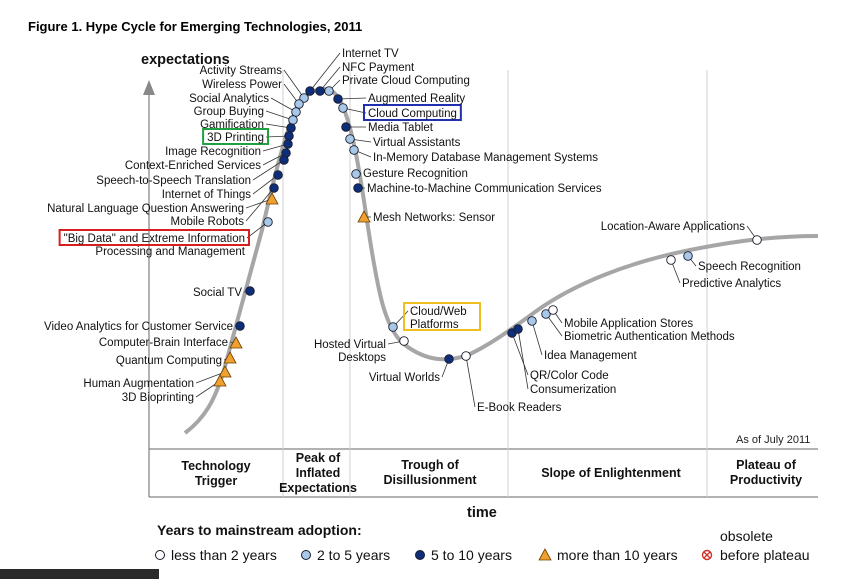 The width and height of the screenshot is (847, 579). I want to click on gamification-marker, so click(291, 128).